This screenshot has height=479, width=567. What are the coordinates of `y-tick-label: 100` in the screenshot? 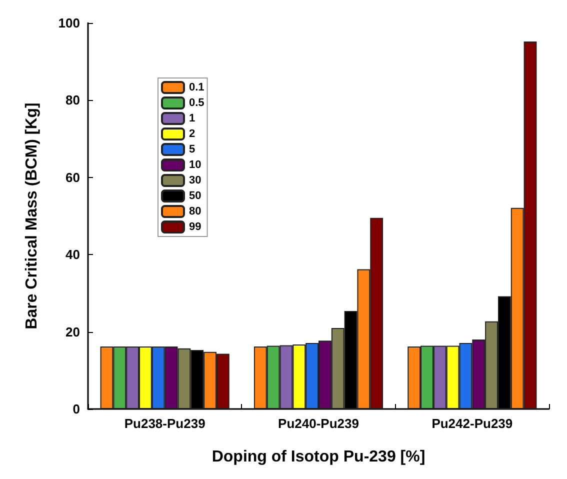 It's located at (69, 23).